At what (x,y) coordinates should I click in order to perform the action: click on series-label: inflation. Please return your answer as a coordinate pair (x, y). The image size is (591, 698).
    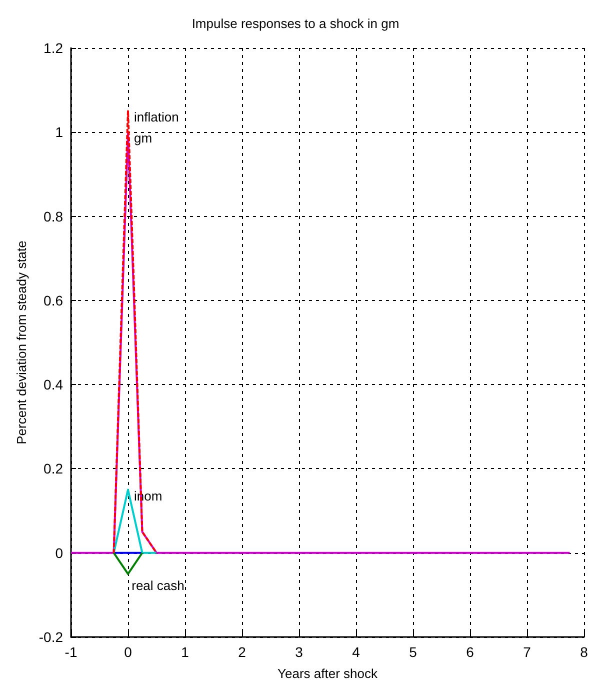
    Looking at the image, I should click on (156, 117).